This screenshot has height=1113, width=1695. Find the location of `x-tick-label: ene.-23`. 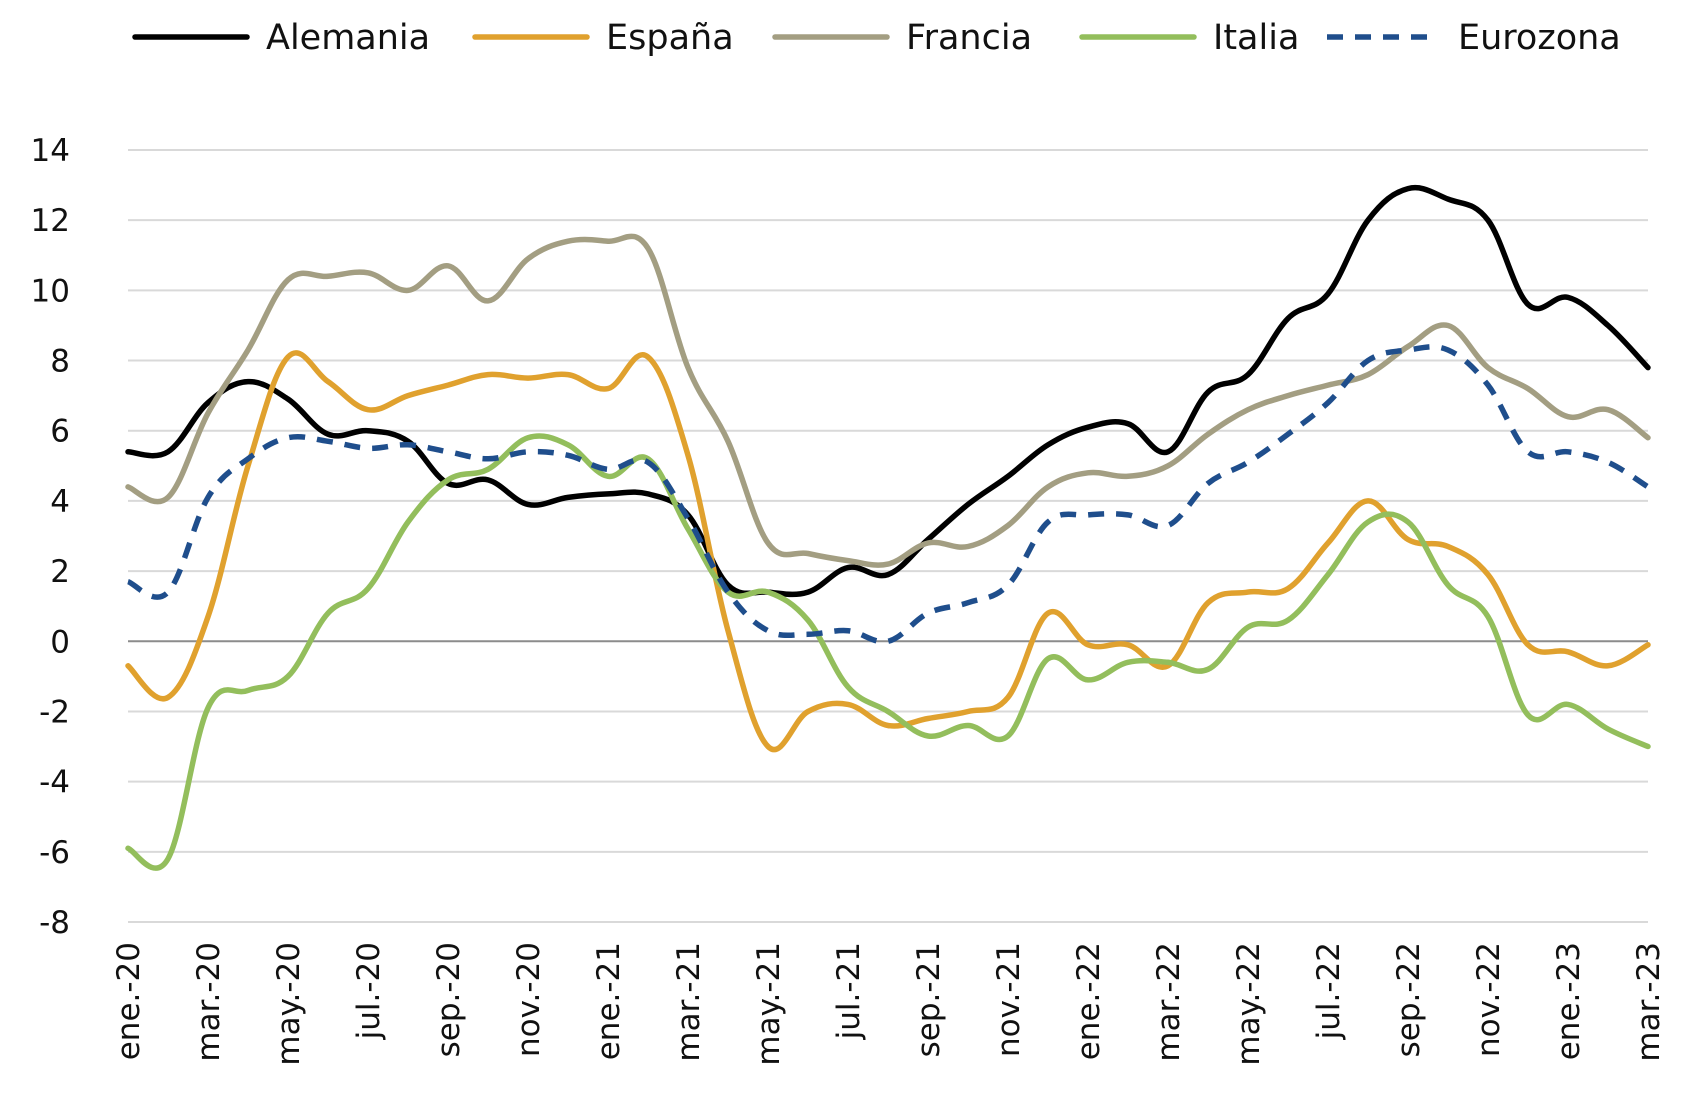

x-tick-label: ene.-23 is located at coordinates (1569, 1001).